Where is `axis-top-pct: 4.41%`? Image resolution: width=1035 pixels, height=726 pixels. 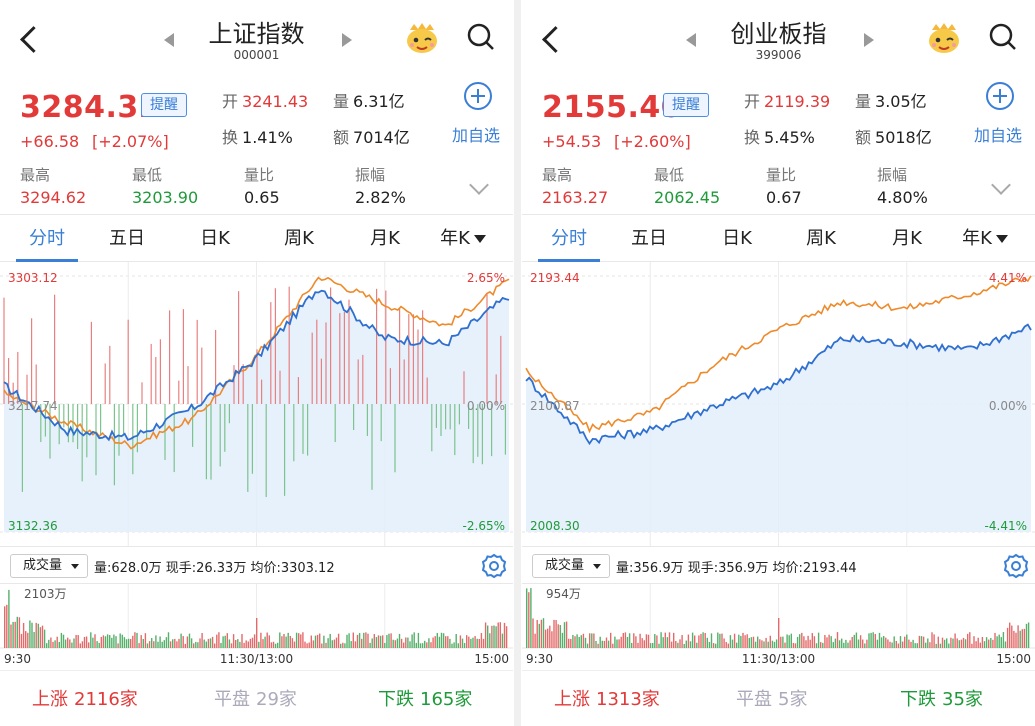
axis-top-pct: 4.41% is located at coordinates (1008, 278).